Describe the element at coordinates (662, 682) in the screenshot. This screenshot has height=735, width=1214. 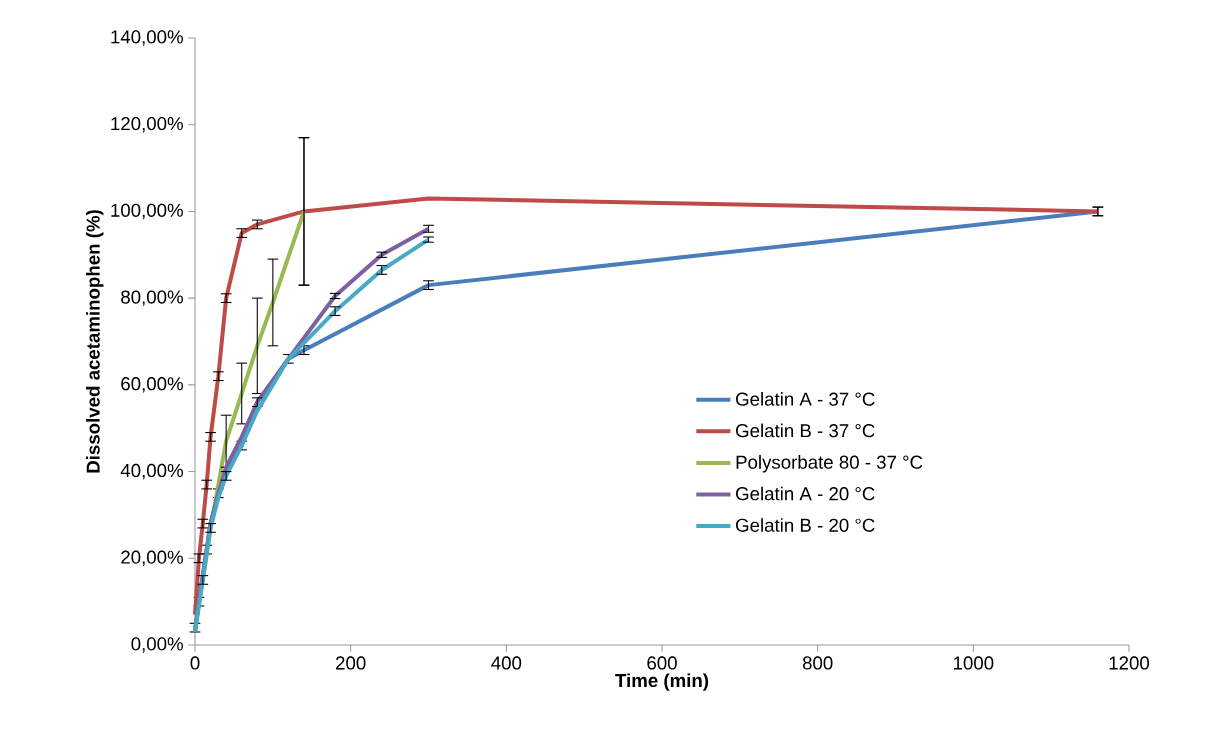
I see `x-axis-title: Time (min)` at that location.